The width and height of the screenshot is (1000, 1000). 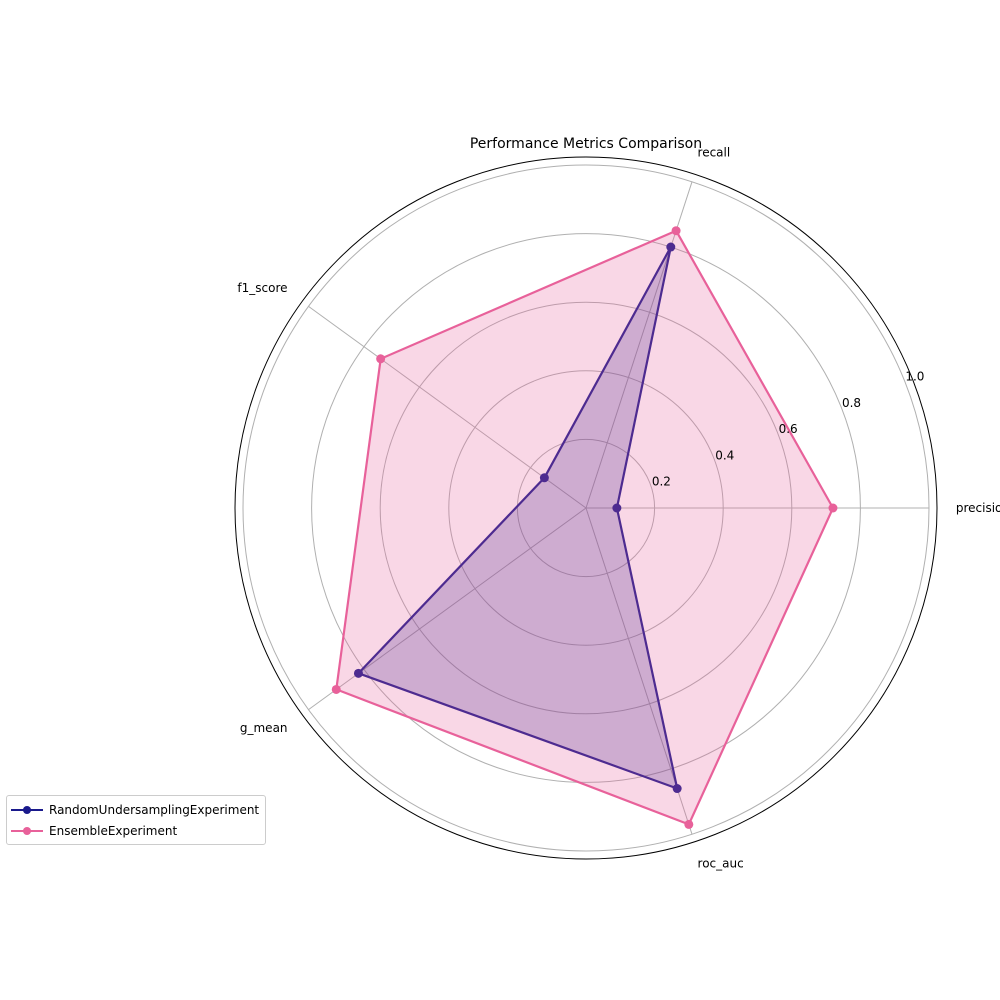 What do you see at coordinates (358, 673) in the screenshot?
I see `point-0-g_mean` at bounding box center [358, 673].